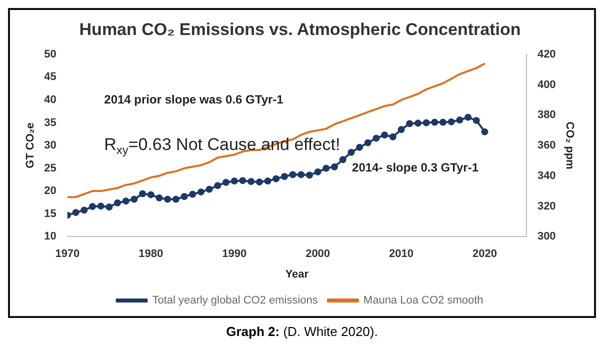 This screenshot has height=356, width=604. What do you see at coordinates (484, 254) in the screenshot?
I see `x-tick-label: 2020` at bounding box center [484, 254].